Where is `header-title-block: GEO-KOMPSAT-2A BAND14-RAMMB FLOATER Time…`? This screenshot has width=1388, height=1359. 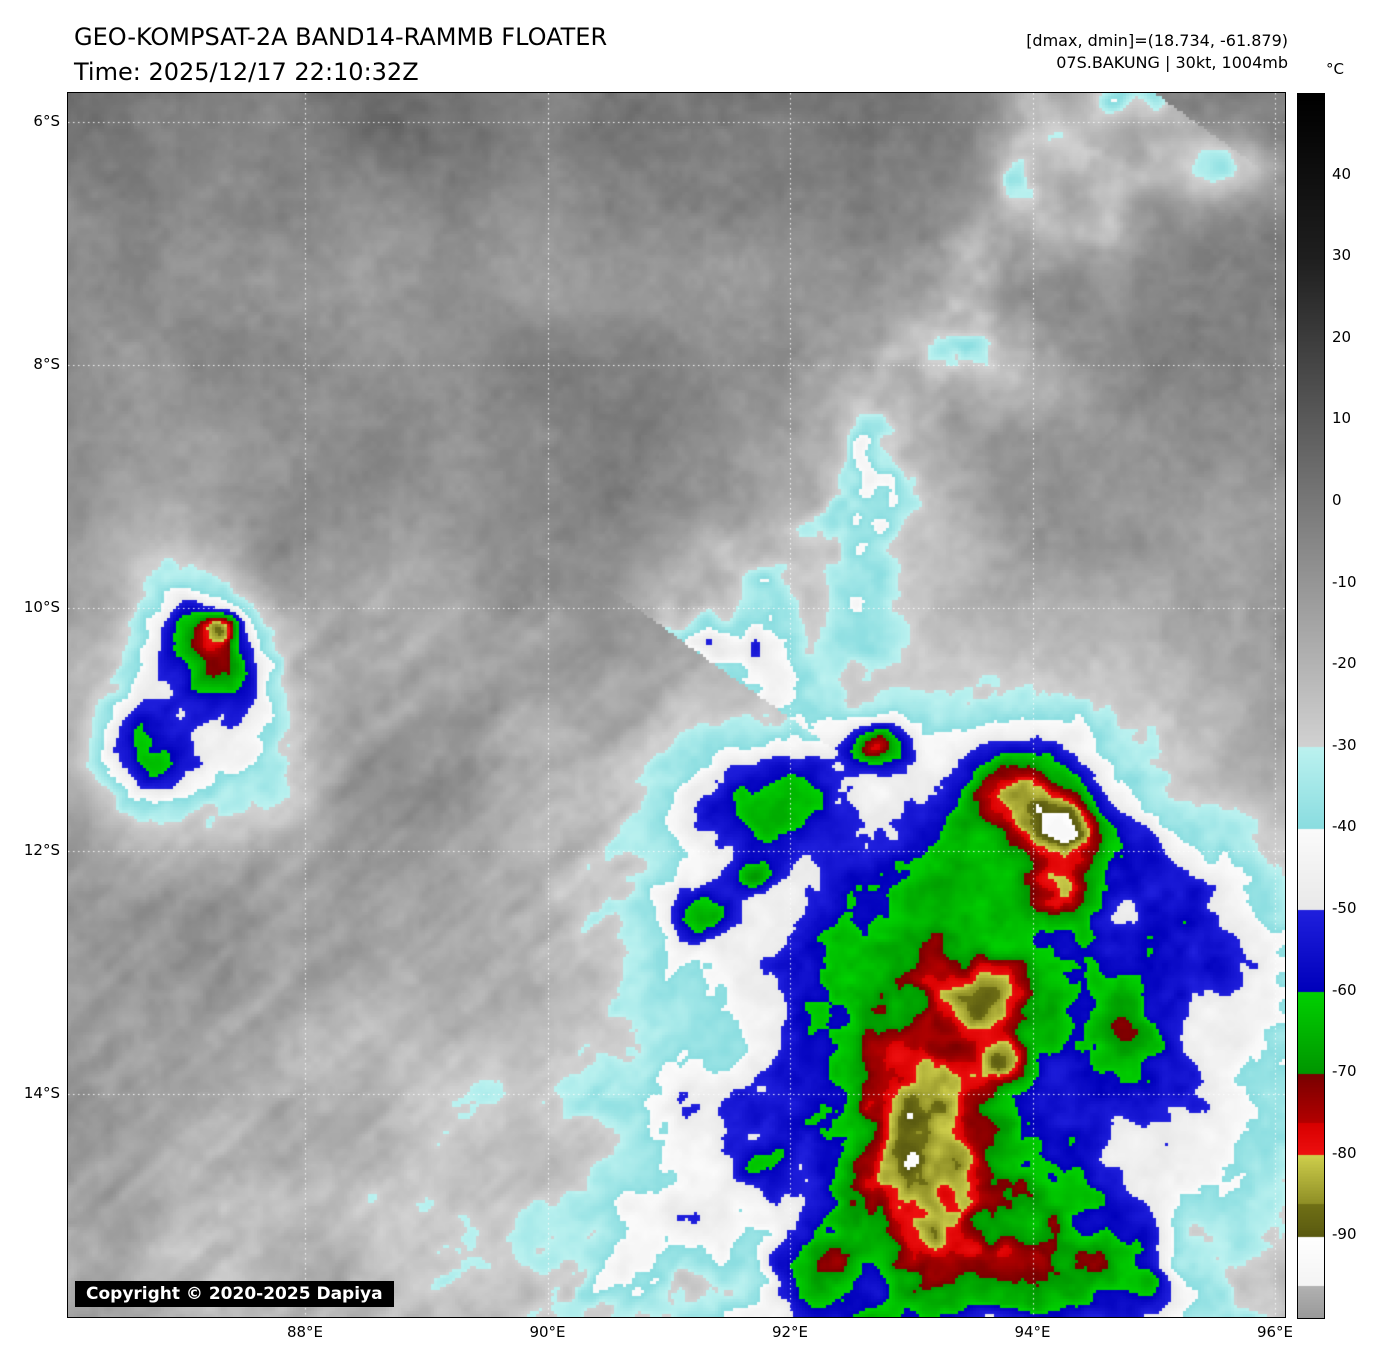 header-title-block: GEO-KOMPSAT-2A BAND14-RAMMB FLOATER Time… is located at coordinates (340, 55).